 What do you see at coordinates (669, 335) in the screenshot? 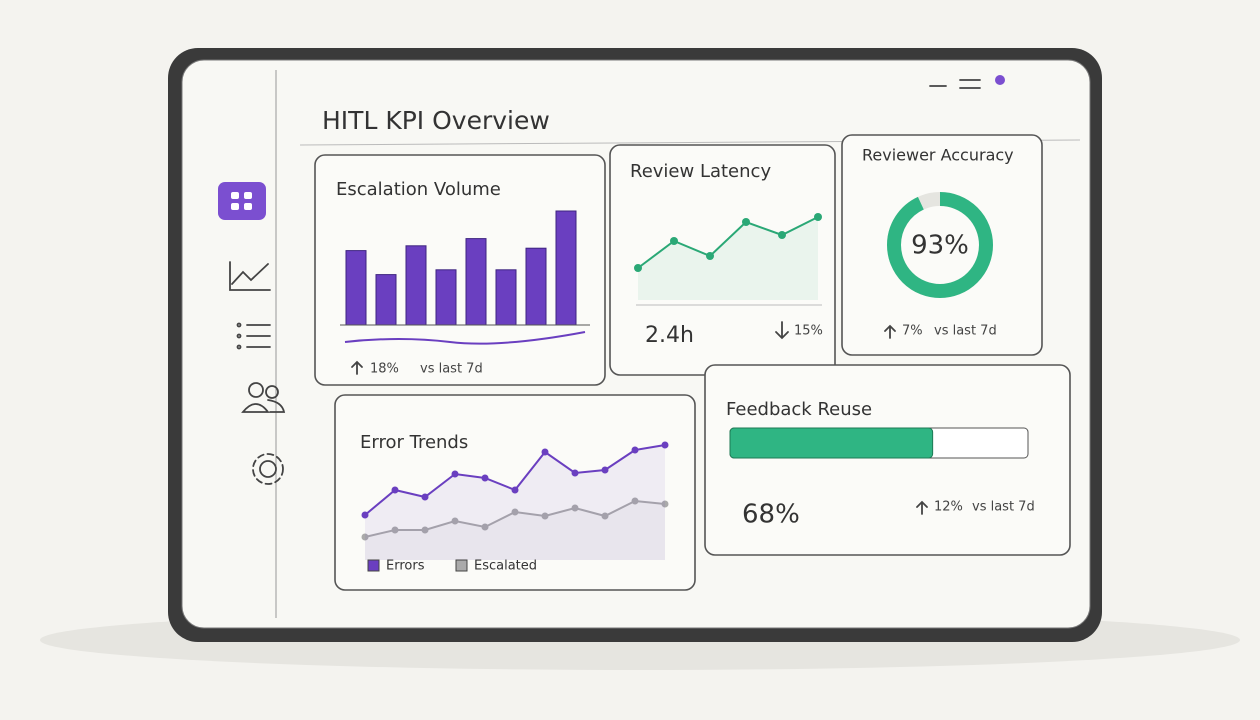
I see `kpi-value: 2.4h` at bounding box center [669, 335].